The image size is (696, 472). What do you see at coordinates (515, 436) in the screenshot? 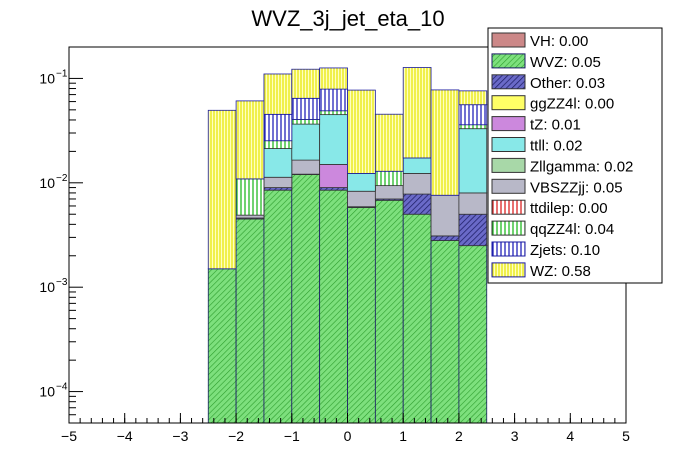
I see `x-tick-label: 3` at bounding box center [515, 436].